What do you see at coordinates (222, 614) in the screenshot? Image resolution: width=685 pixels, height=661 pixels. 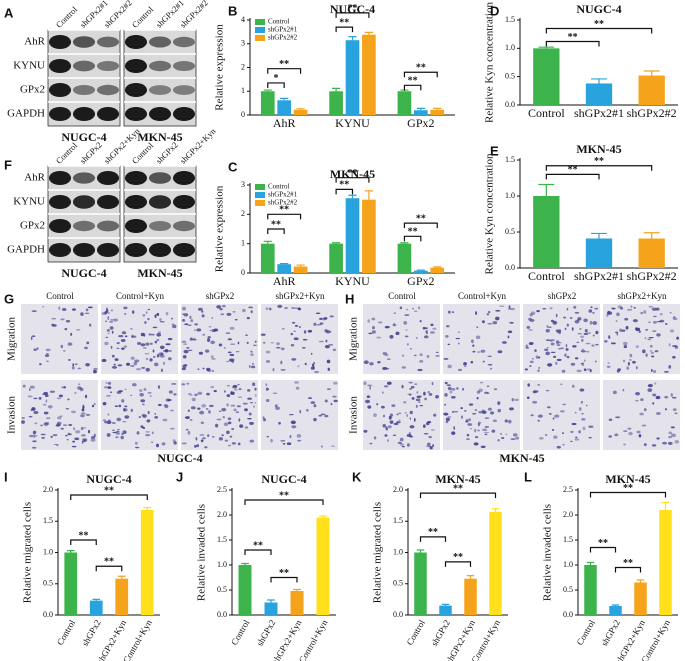 I see `y-tick-label: 0.0` at bounding box center [222, 614].